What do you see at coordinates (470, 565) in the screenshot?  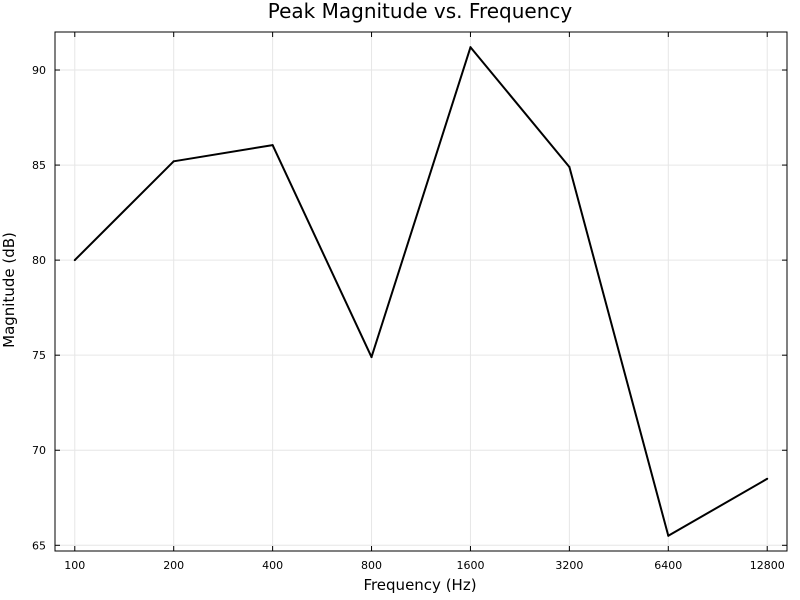 I see `x-tick-label: 1600` at bounding box center [470, 565].